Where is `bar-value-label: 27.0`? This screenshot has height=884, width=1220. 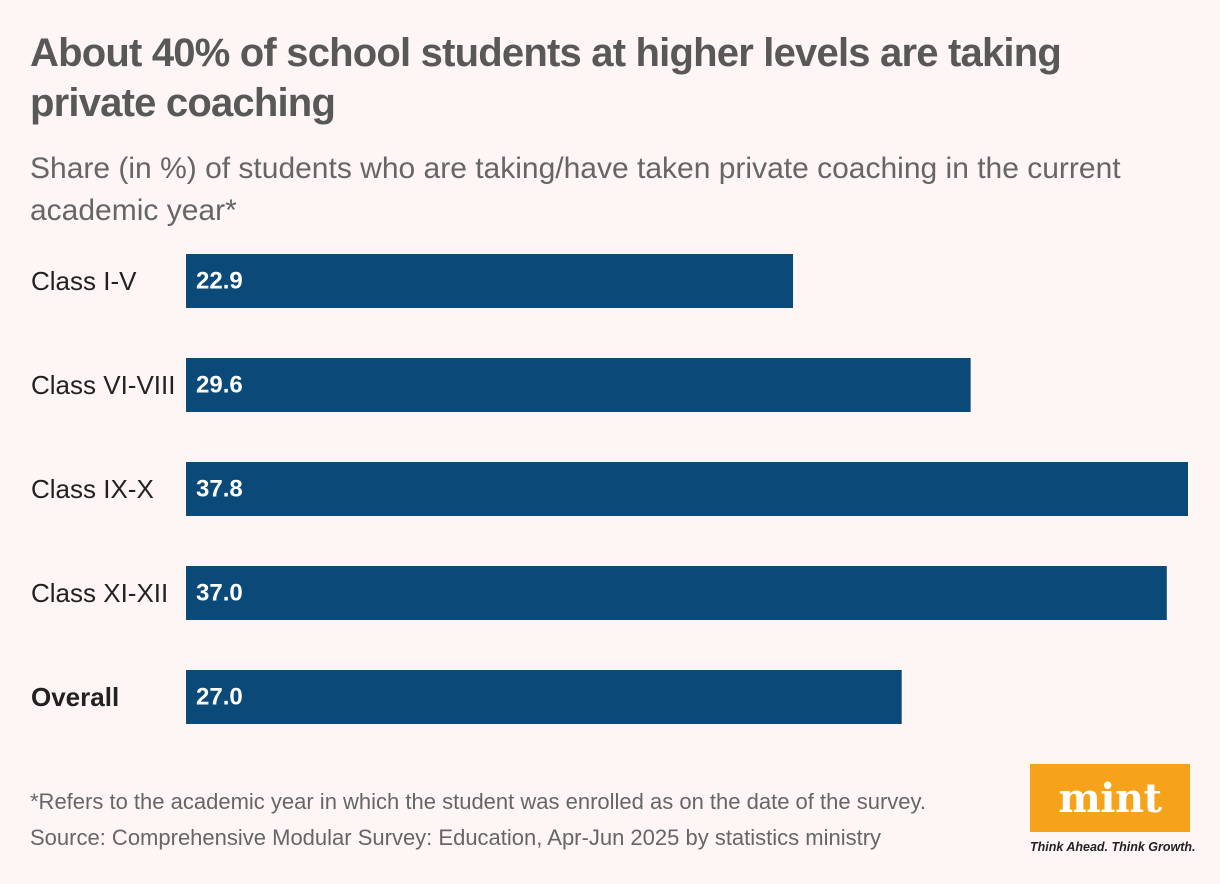 bar-value-label: 27.0 is located at coordinates (219, 697).